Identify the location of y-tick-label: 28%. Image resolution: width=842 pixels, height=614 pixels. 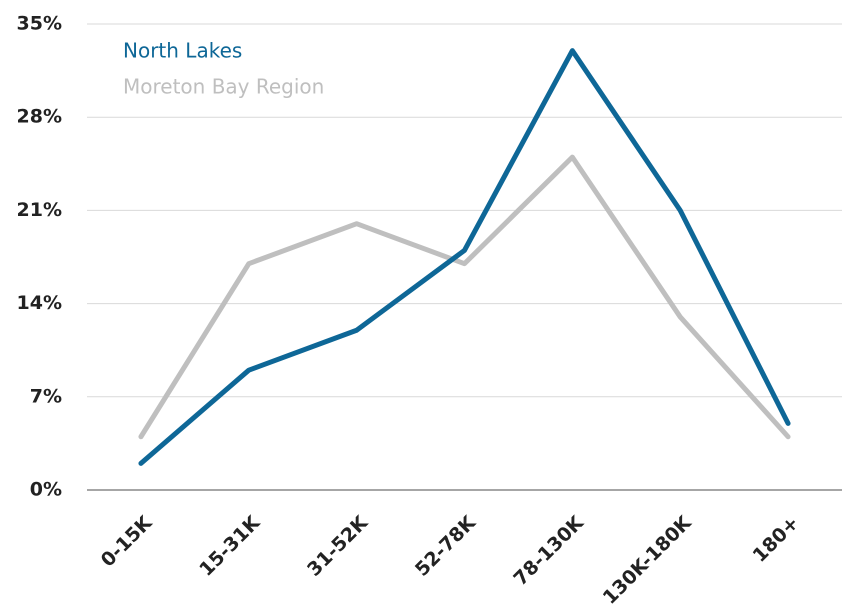
(39, 117).